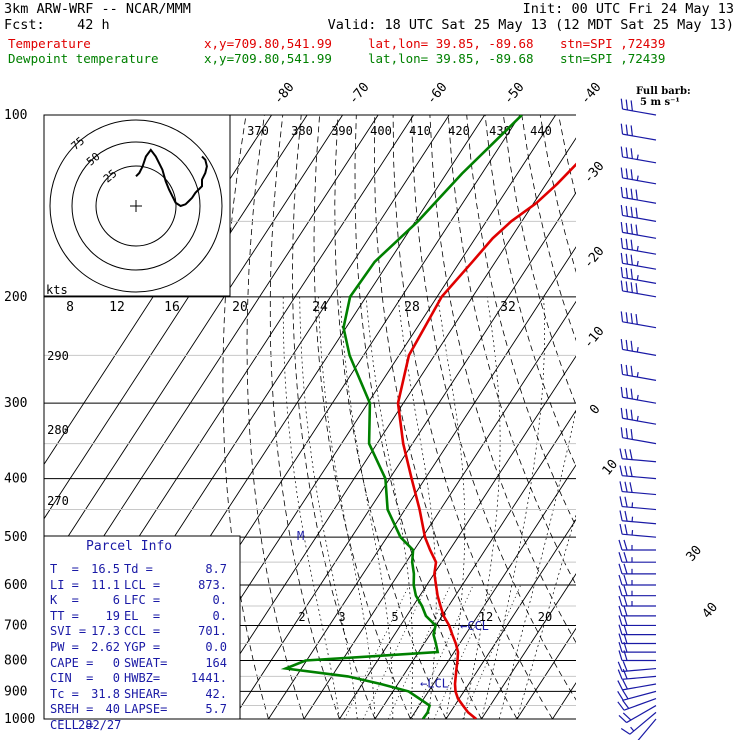 This screenshot has width=740, height=740. Describe the element at coordinates (142, 600) in the screenshot. I see `parcel-info-cell: LFC =` at that location.